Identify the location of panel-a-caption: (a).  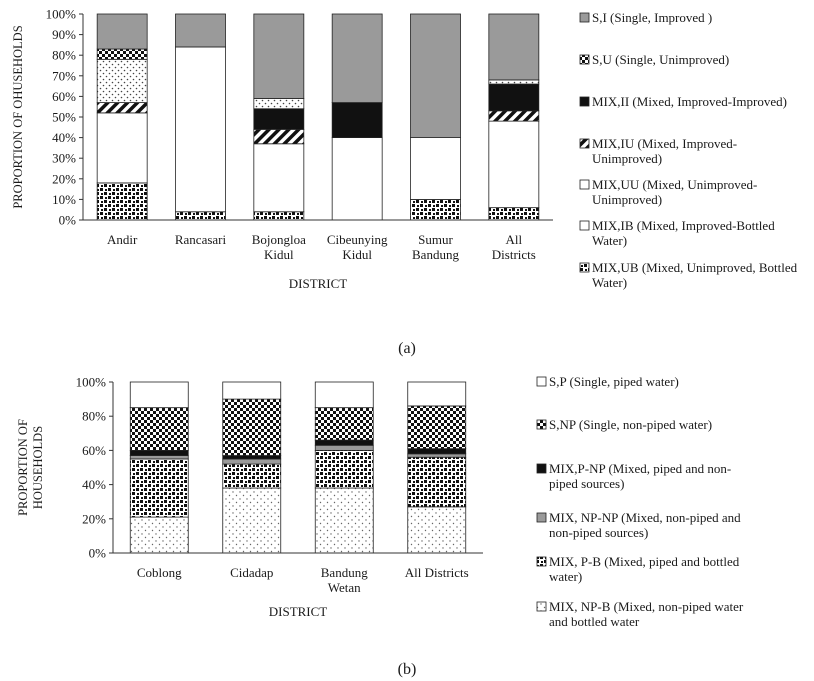
(407, 348).